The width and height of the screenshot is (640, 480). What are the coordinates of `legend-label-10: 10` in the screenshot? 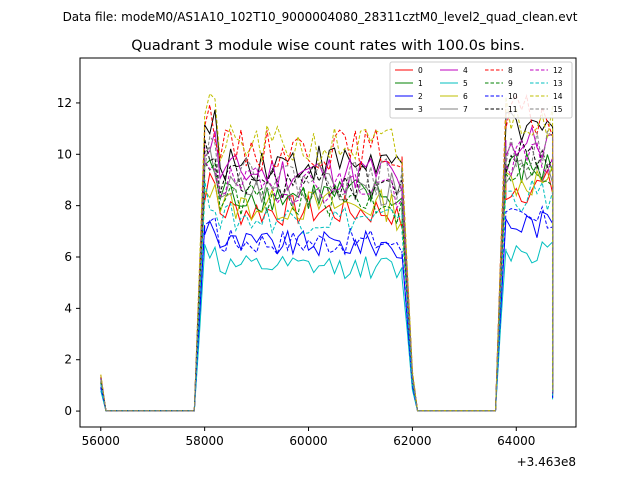 It's located at (513, 96).